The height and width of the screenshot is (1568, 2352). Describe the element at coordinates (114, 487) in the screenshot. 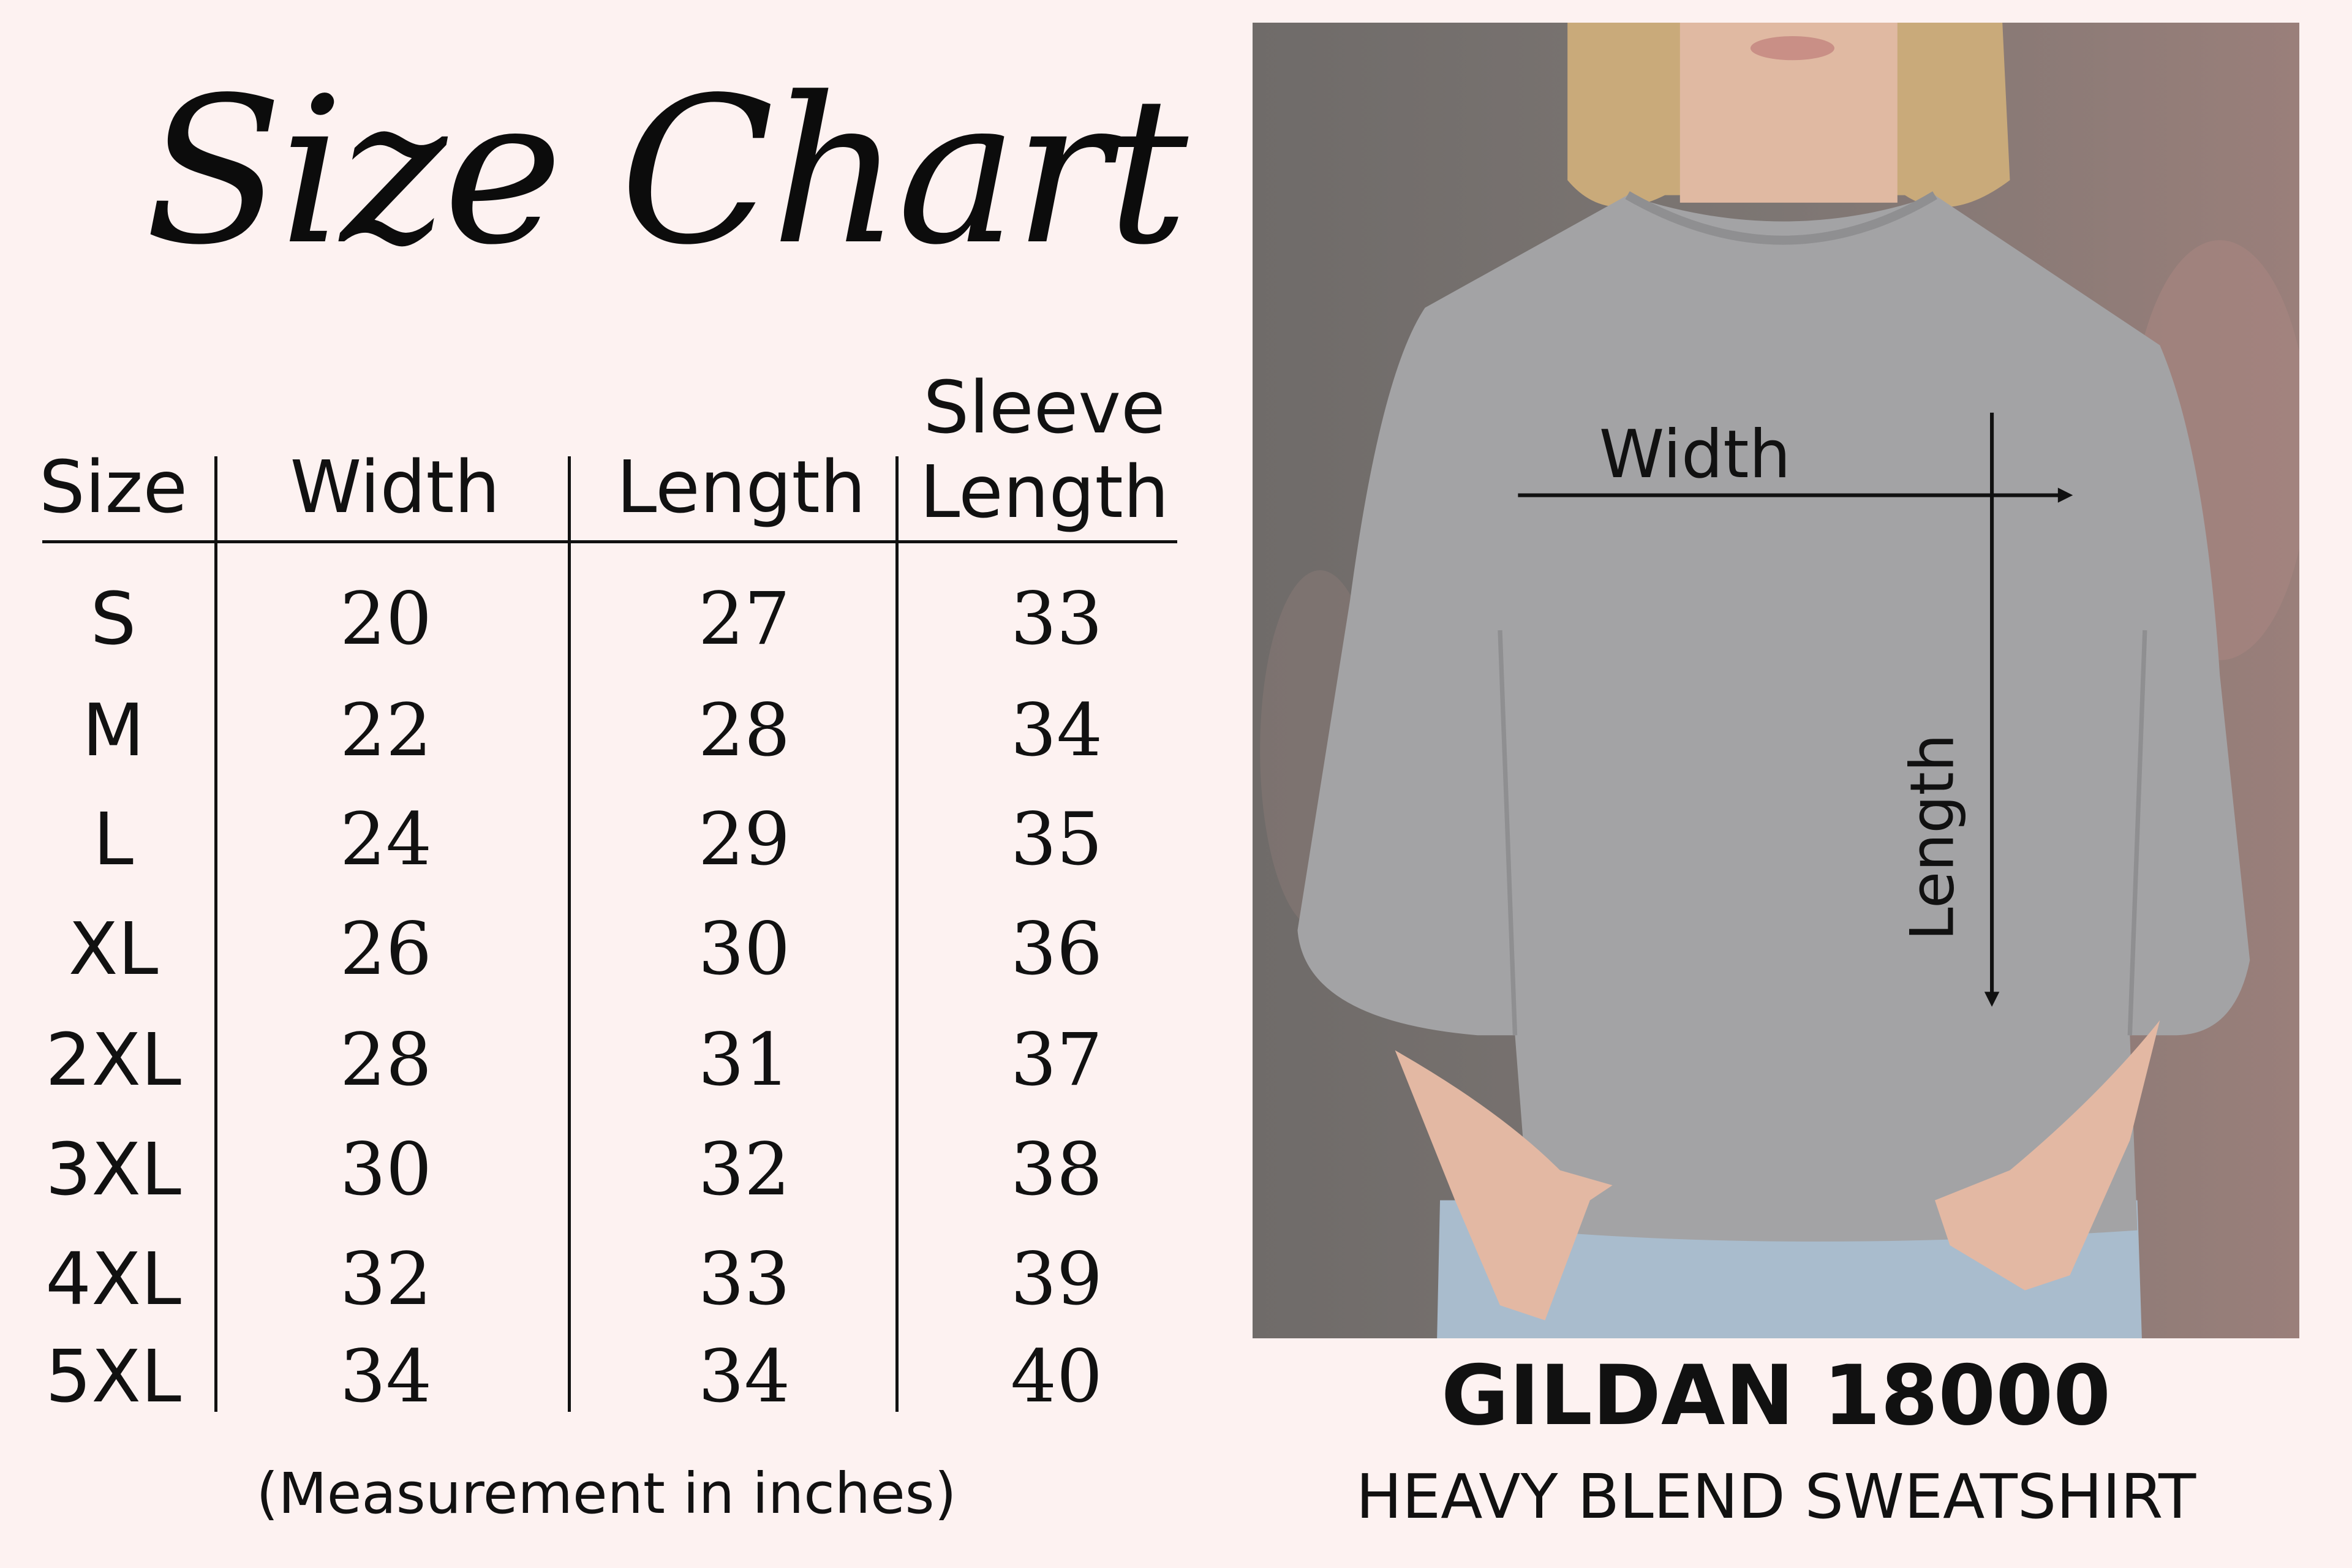

I see `header-size: Size` at that location.